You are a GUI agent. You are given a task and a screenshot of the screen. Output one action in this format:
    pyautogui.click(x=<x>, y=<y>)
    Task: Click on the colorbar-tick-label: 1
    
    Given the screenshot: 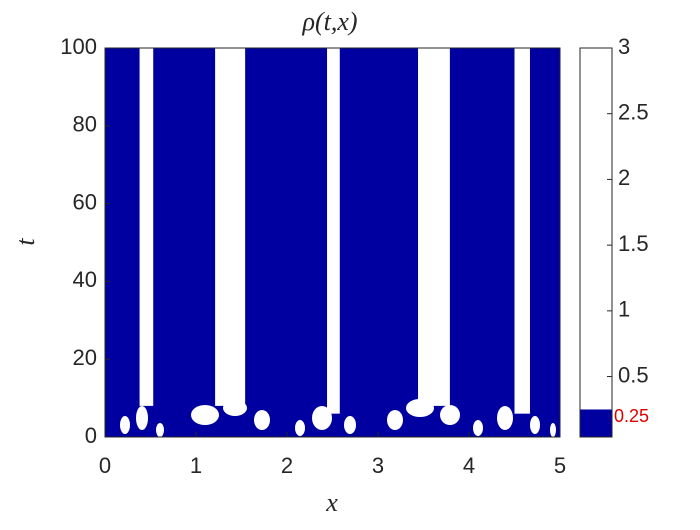 What is the action you would take?
    pyautogui.click(x=624, y=309)
    